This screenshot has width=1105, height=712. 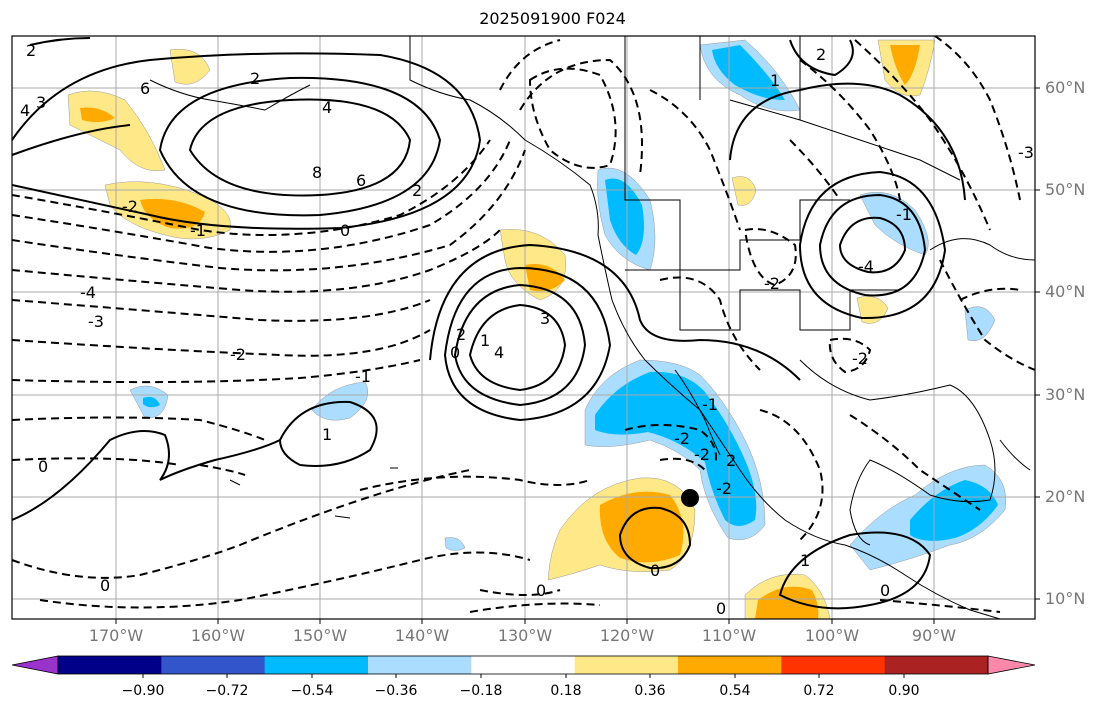 What do you see at coordinates (566, 691) in the screenshot?
I see `colorbar-tick-label: 0.18` at bounding box center [566, 691].